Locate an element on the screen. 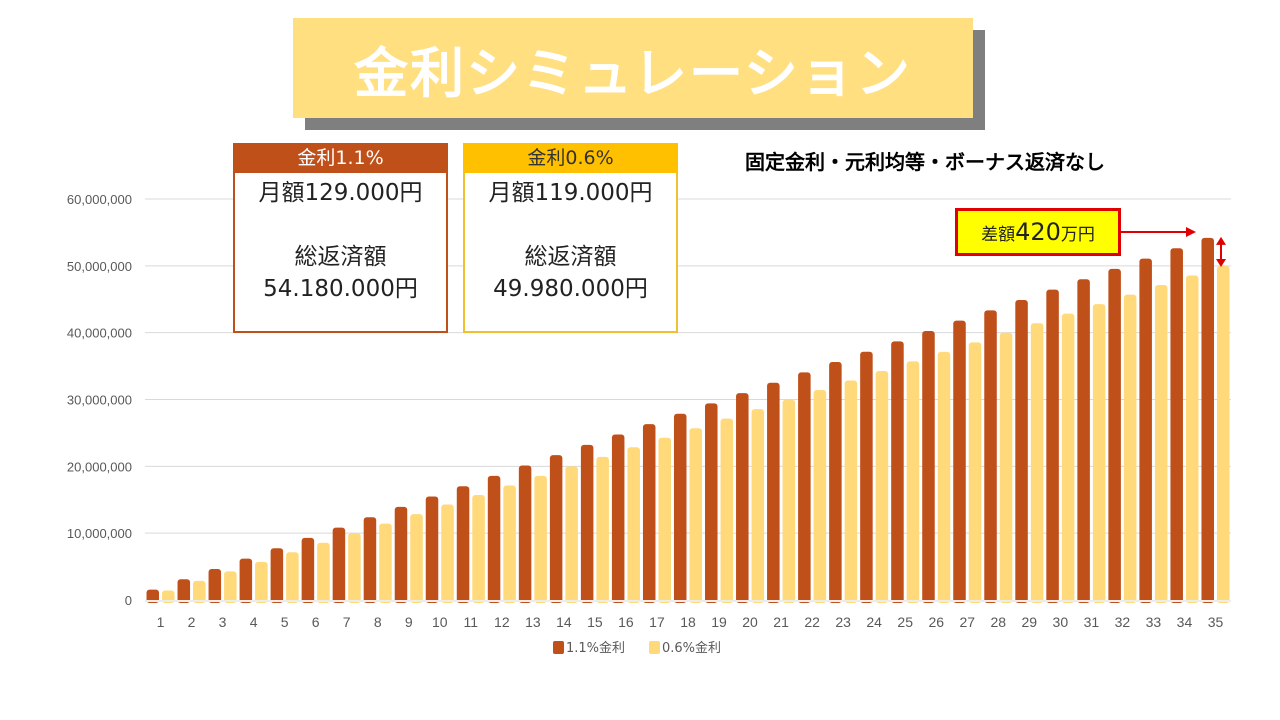 The height and width of the screenshot is (720, 1280). card-header: 金利0.6% is located at coordinates (570, 158).